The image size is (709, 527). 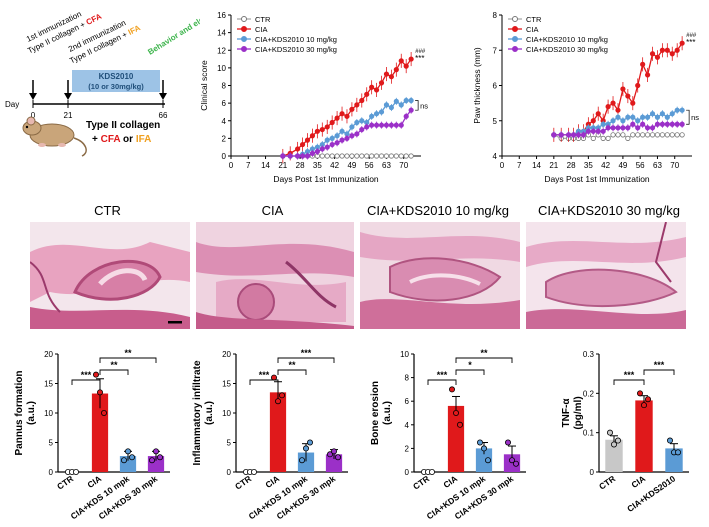 I want to click on y-tick-label: 5, so click(x=51, y=443).